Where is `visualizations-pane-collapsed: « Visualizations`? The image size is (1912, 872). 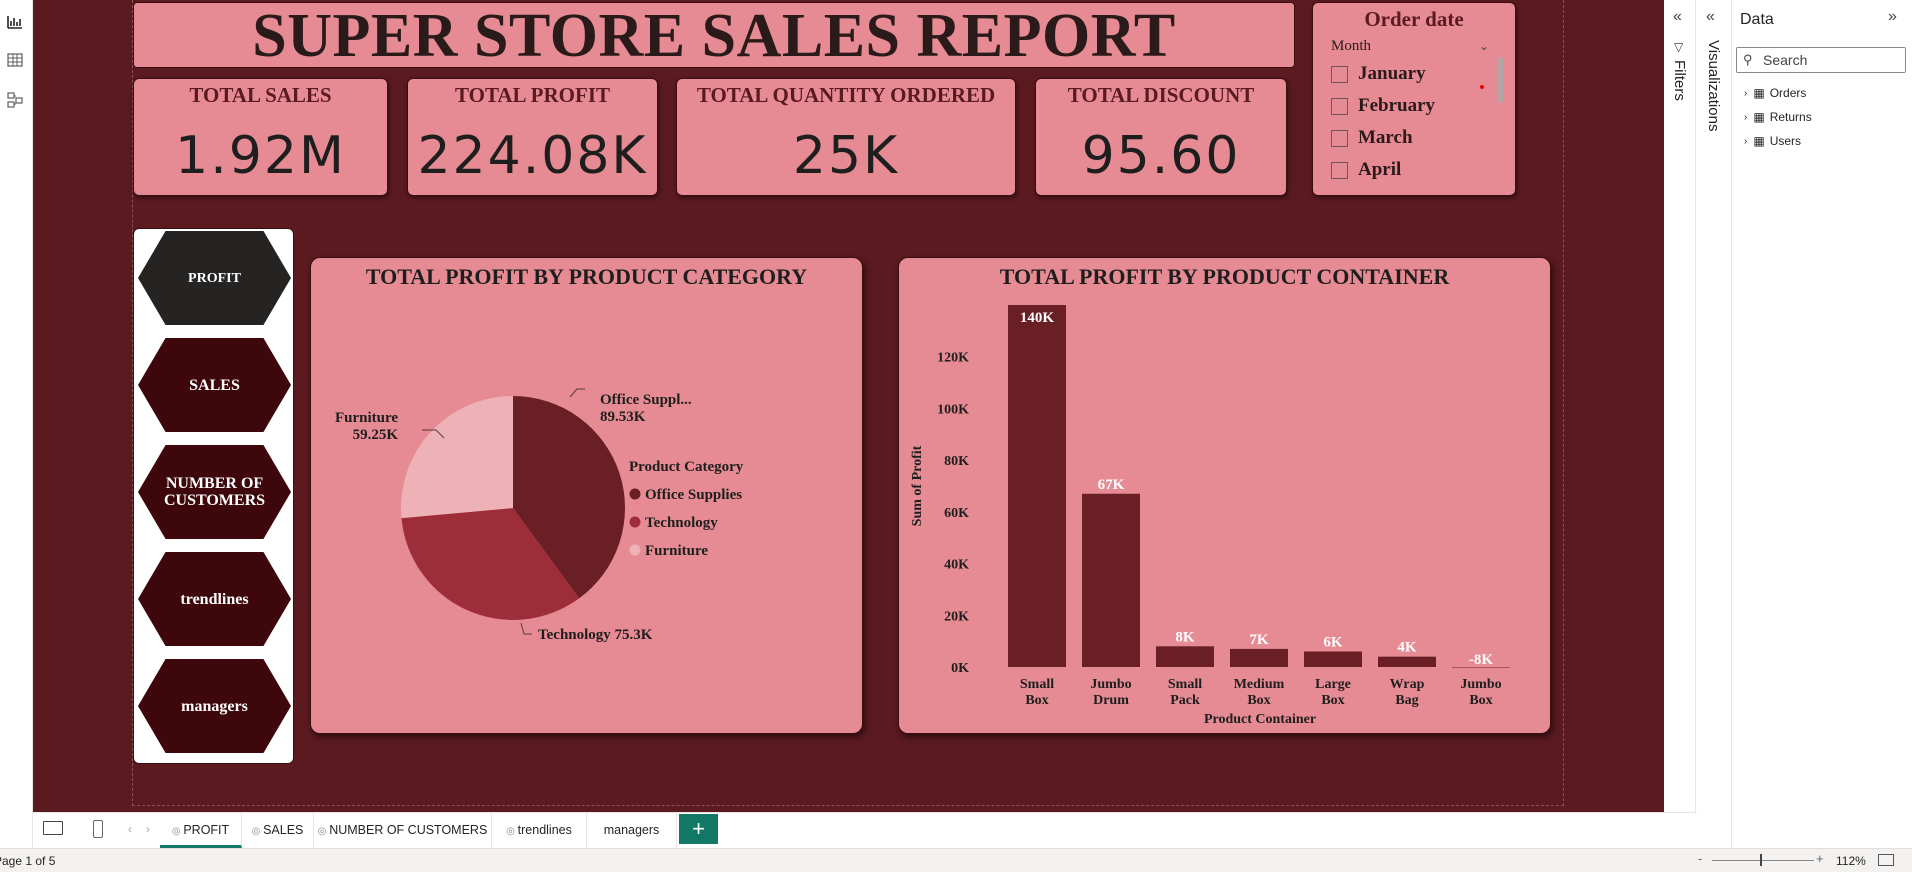 visualizations-pane-collapsed: « Visualizations is located at coordinates (1714, 424).